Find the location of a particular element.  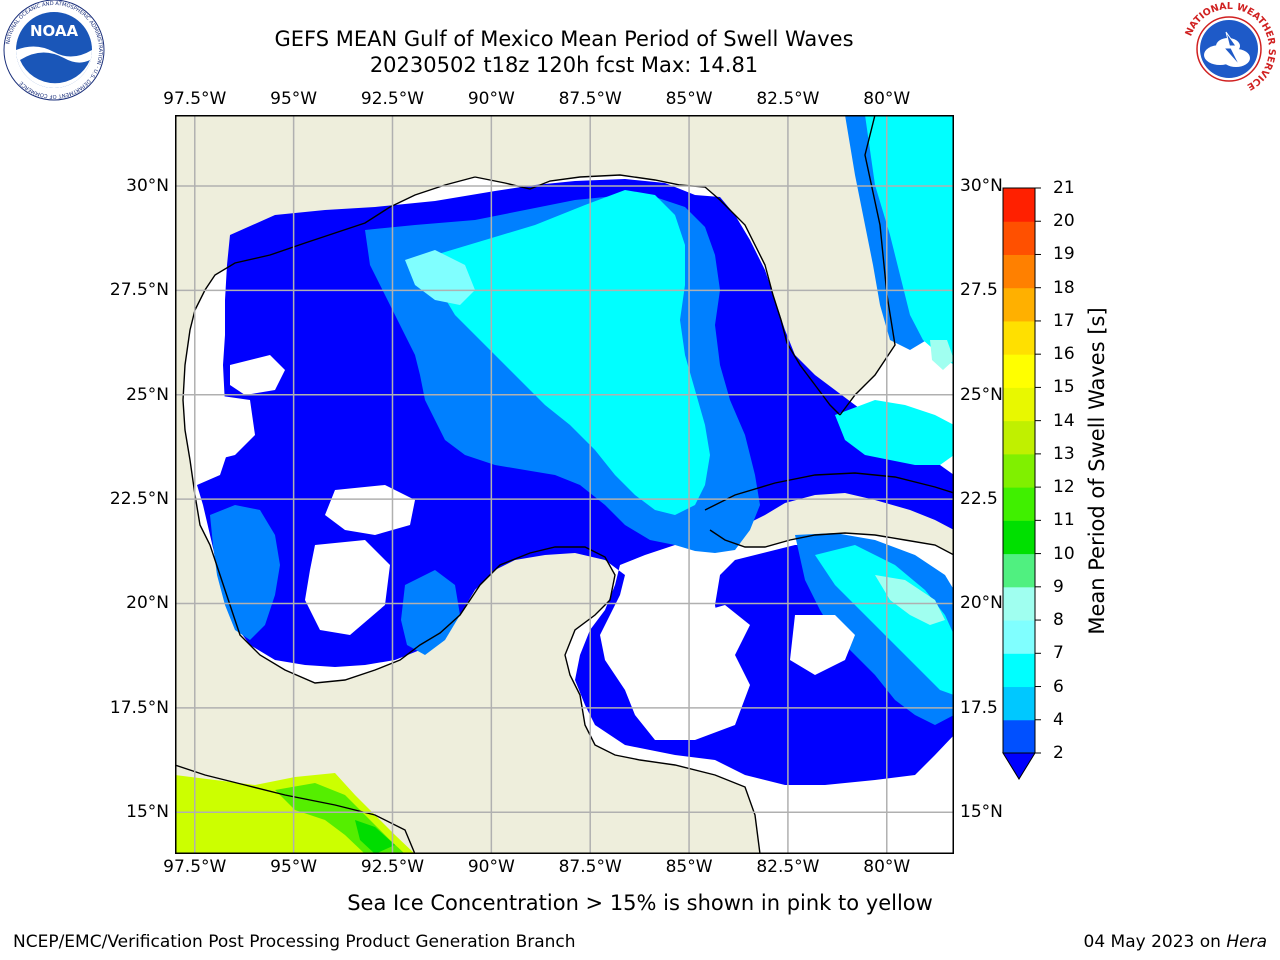

lon-tick-label-bot: 95°W is located at coordinates (294, 867).